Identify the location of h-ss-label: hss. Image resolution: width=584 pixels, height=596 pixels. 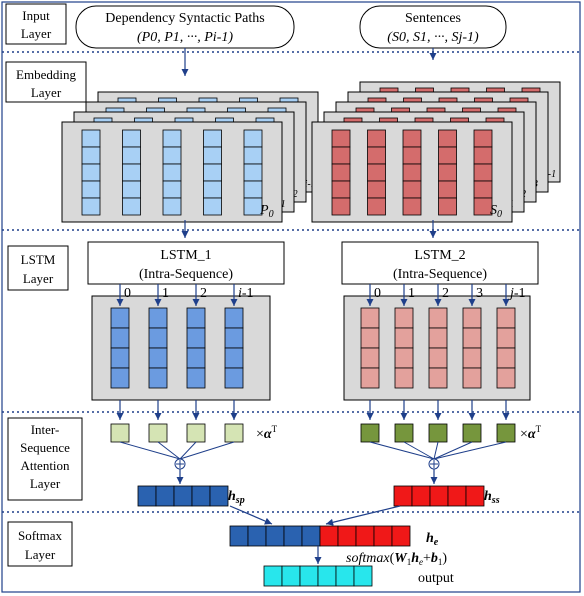
(492, 497).